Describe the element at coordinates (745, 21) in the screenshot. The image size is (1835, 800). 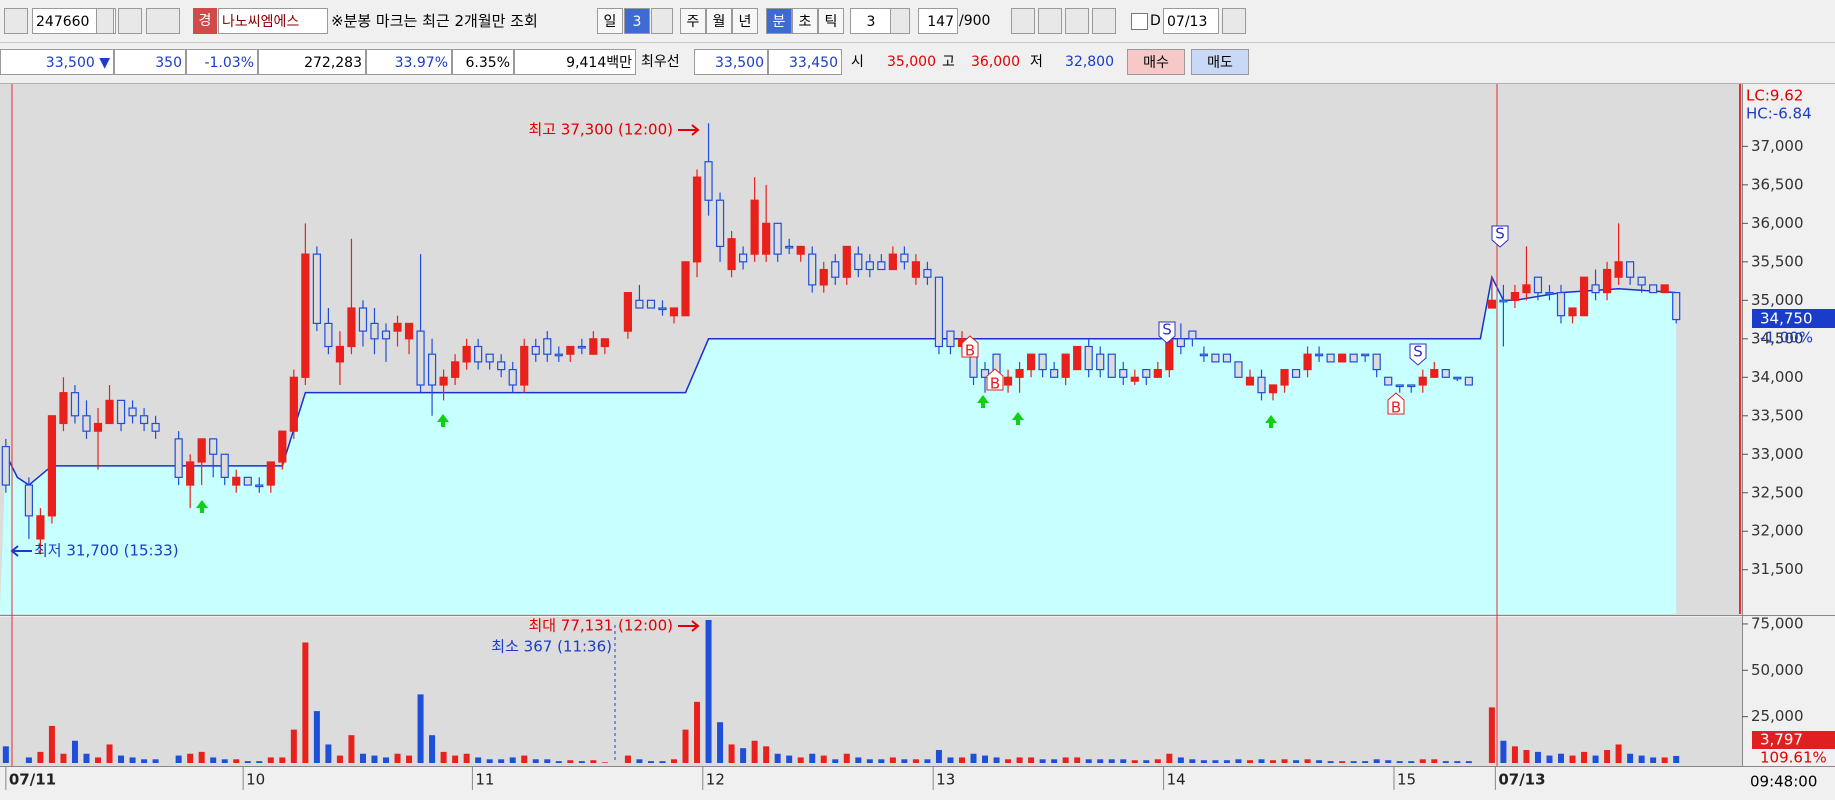
I see `period-button: 년` at that location.